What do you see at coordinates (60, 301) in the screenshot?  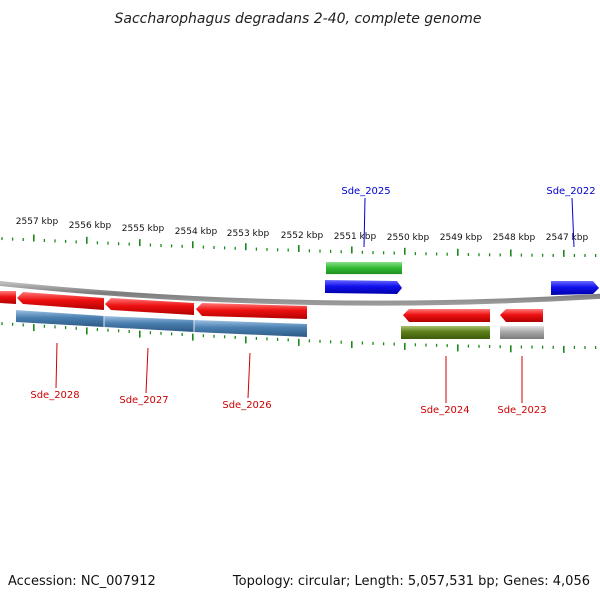 I see `sde-2028-cds-arrow` at bounding box center [60, 301].